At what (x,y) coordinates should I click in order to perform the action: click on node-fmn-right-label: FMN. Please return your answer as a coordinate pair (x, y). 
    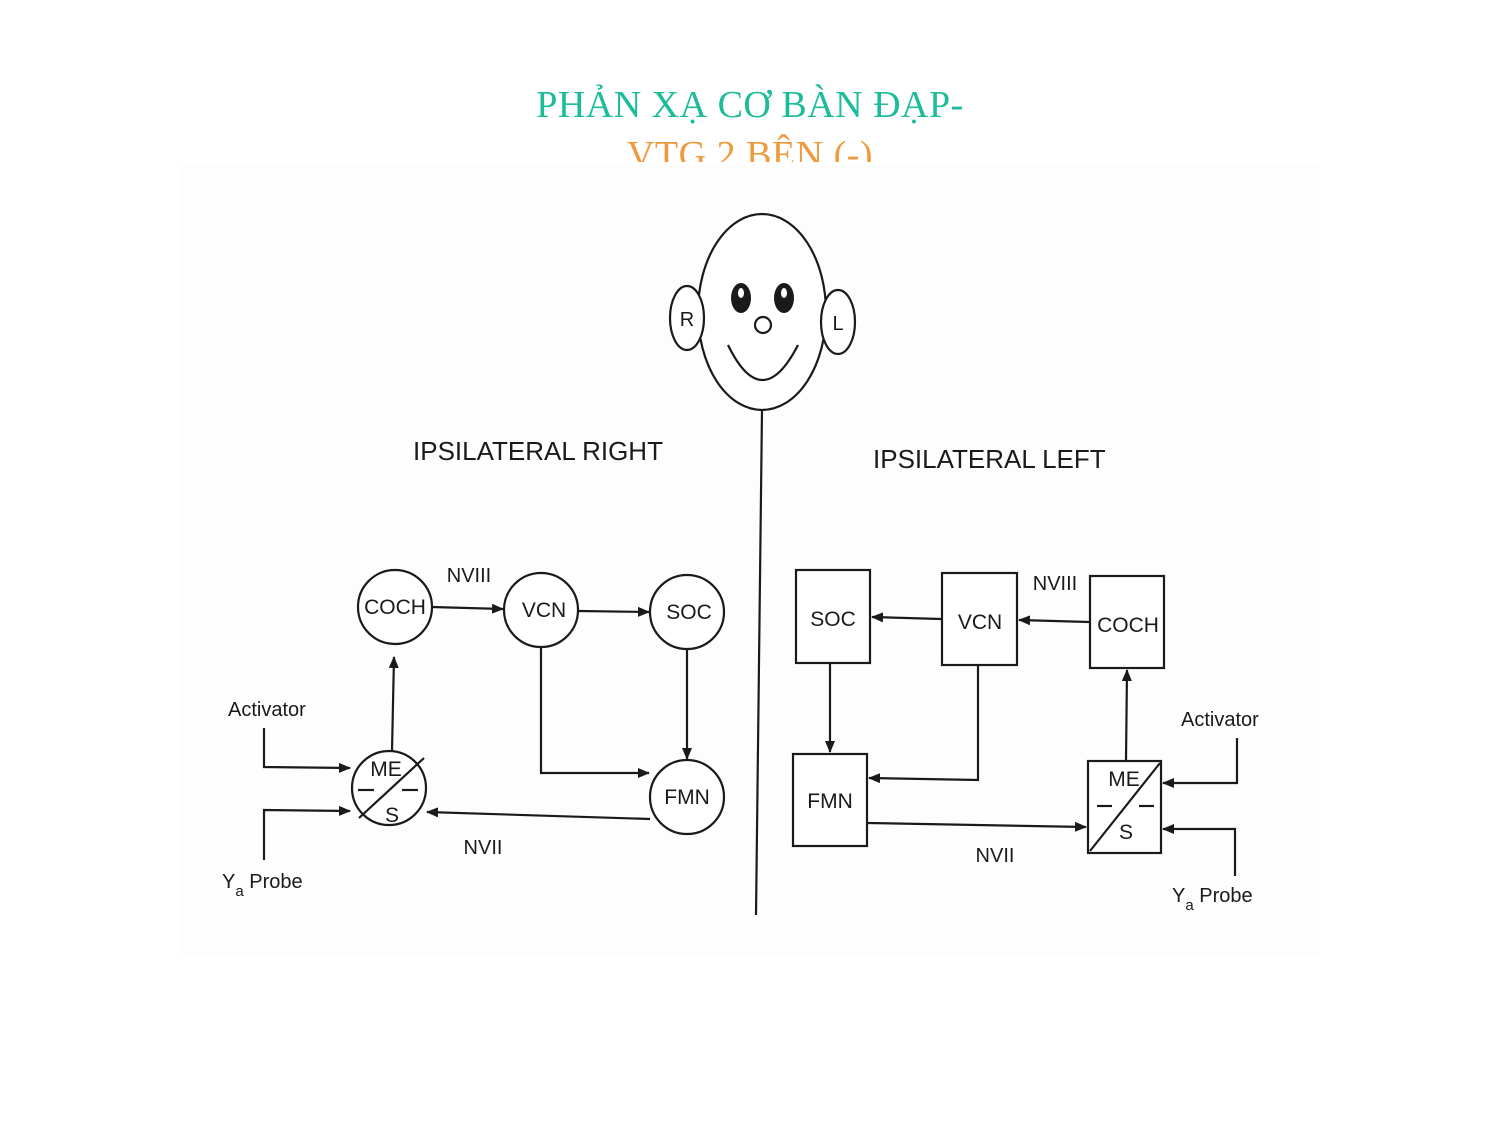
    Looking at the image, I should click on (687, 797).